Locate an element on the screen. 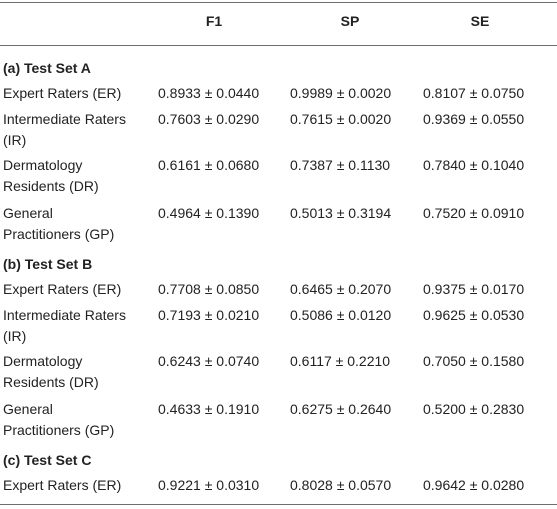  cell-value: 0.6117 ± 0.2210 is located at coordinates (340, 361).